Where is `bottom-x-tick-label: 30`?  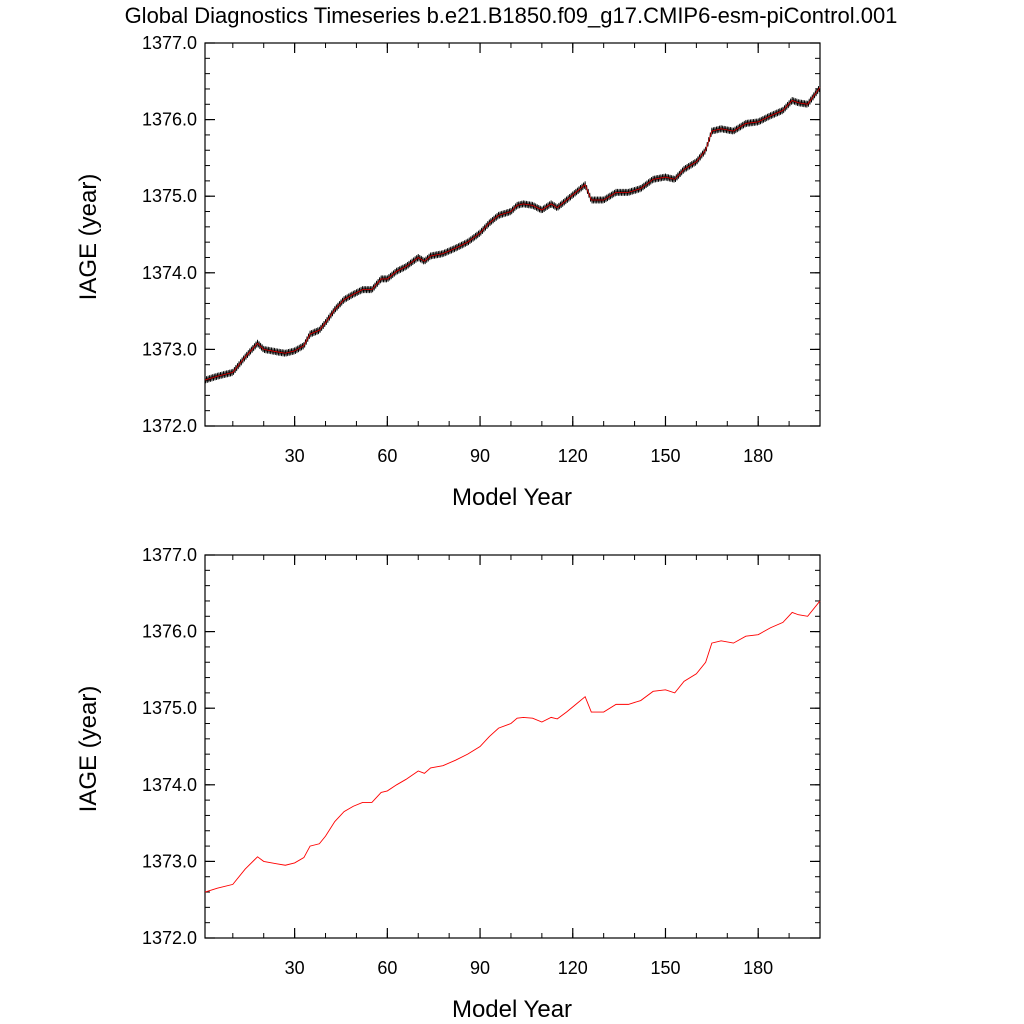 bottom-x-tick-label: 30 is located at coordinates (295, 968).